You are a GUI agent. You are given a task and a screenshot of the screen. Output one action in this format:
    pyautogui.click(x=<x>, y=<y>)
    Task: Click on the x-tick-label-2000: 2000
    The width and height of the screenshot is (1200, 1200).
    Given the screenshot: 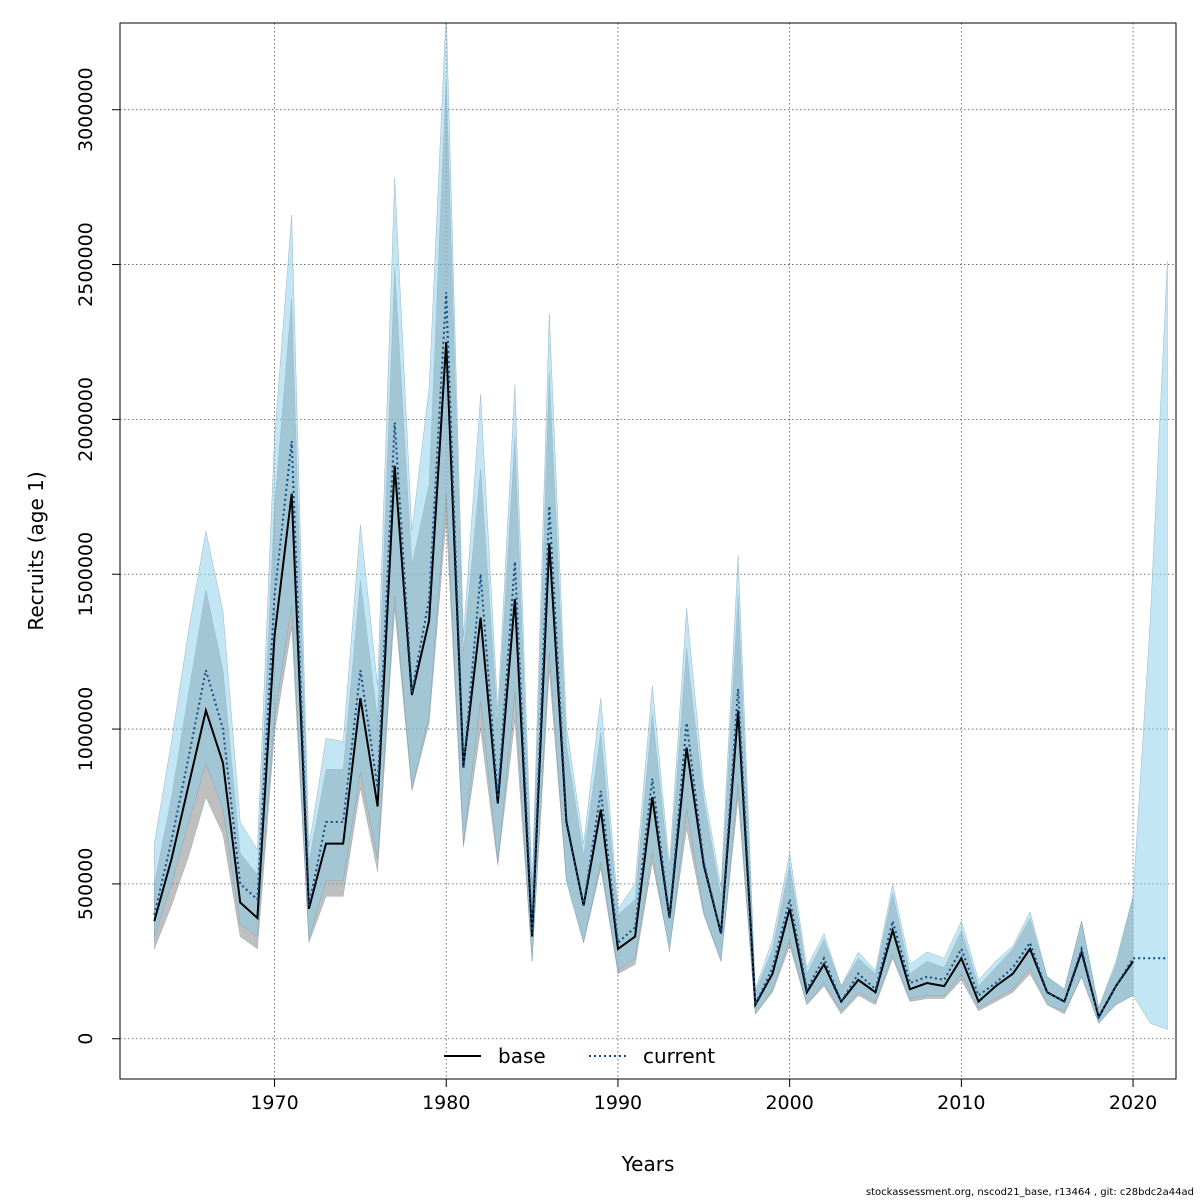 What is the action you would take?
    pyautogui.click(x=789, y=1103)
    